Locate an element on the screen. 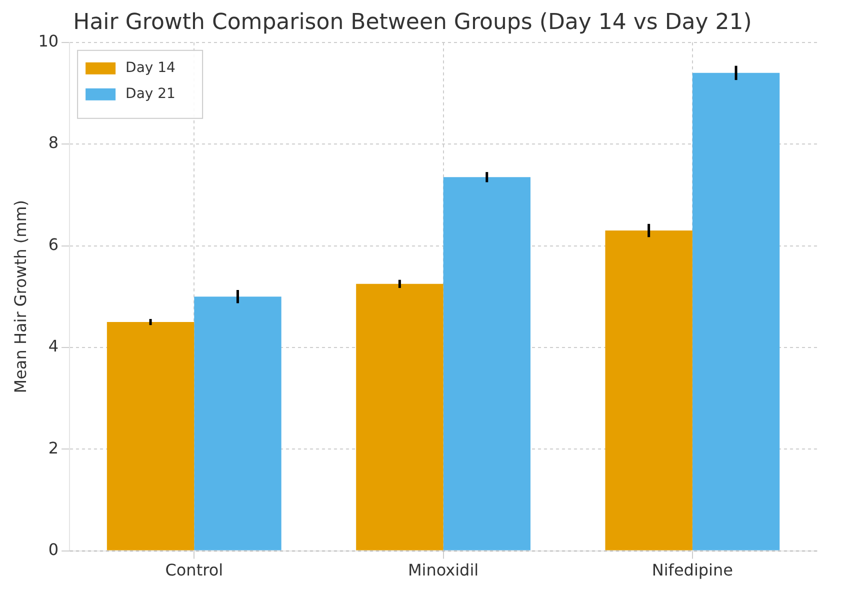  legend-label: Day 14 is located at coordinates (151, 68).